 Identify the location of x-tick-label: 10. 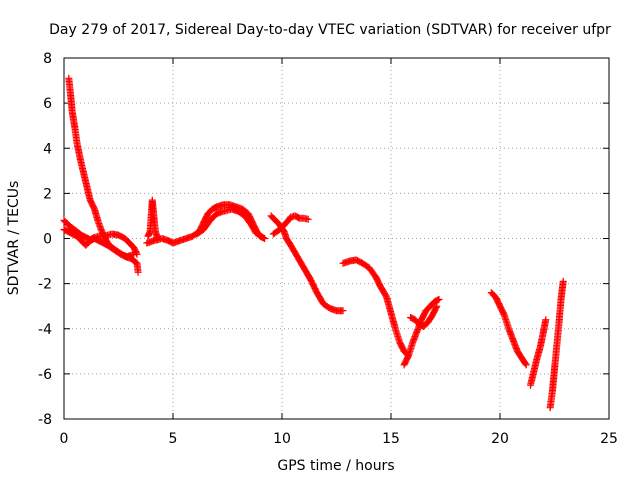
(282, 439).